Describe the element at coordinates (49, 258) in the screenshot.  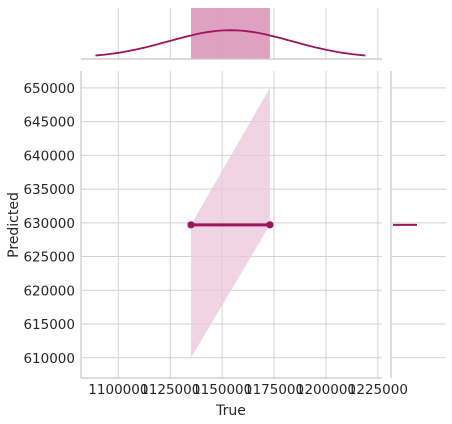
I see `y-tick-label: 625000` at that location.